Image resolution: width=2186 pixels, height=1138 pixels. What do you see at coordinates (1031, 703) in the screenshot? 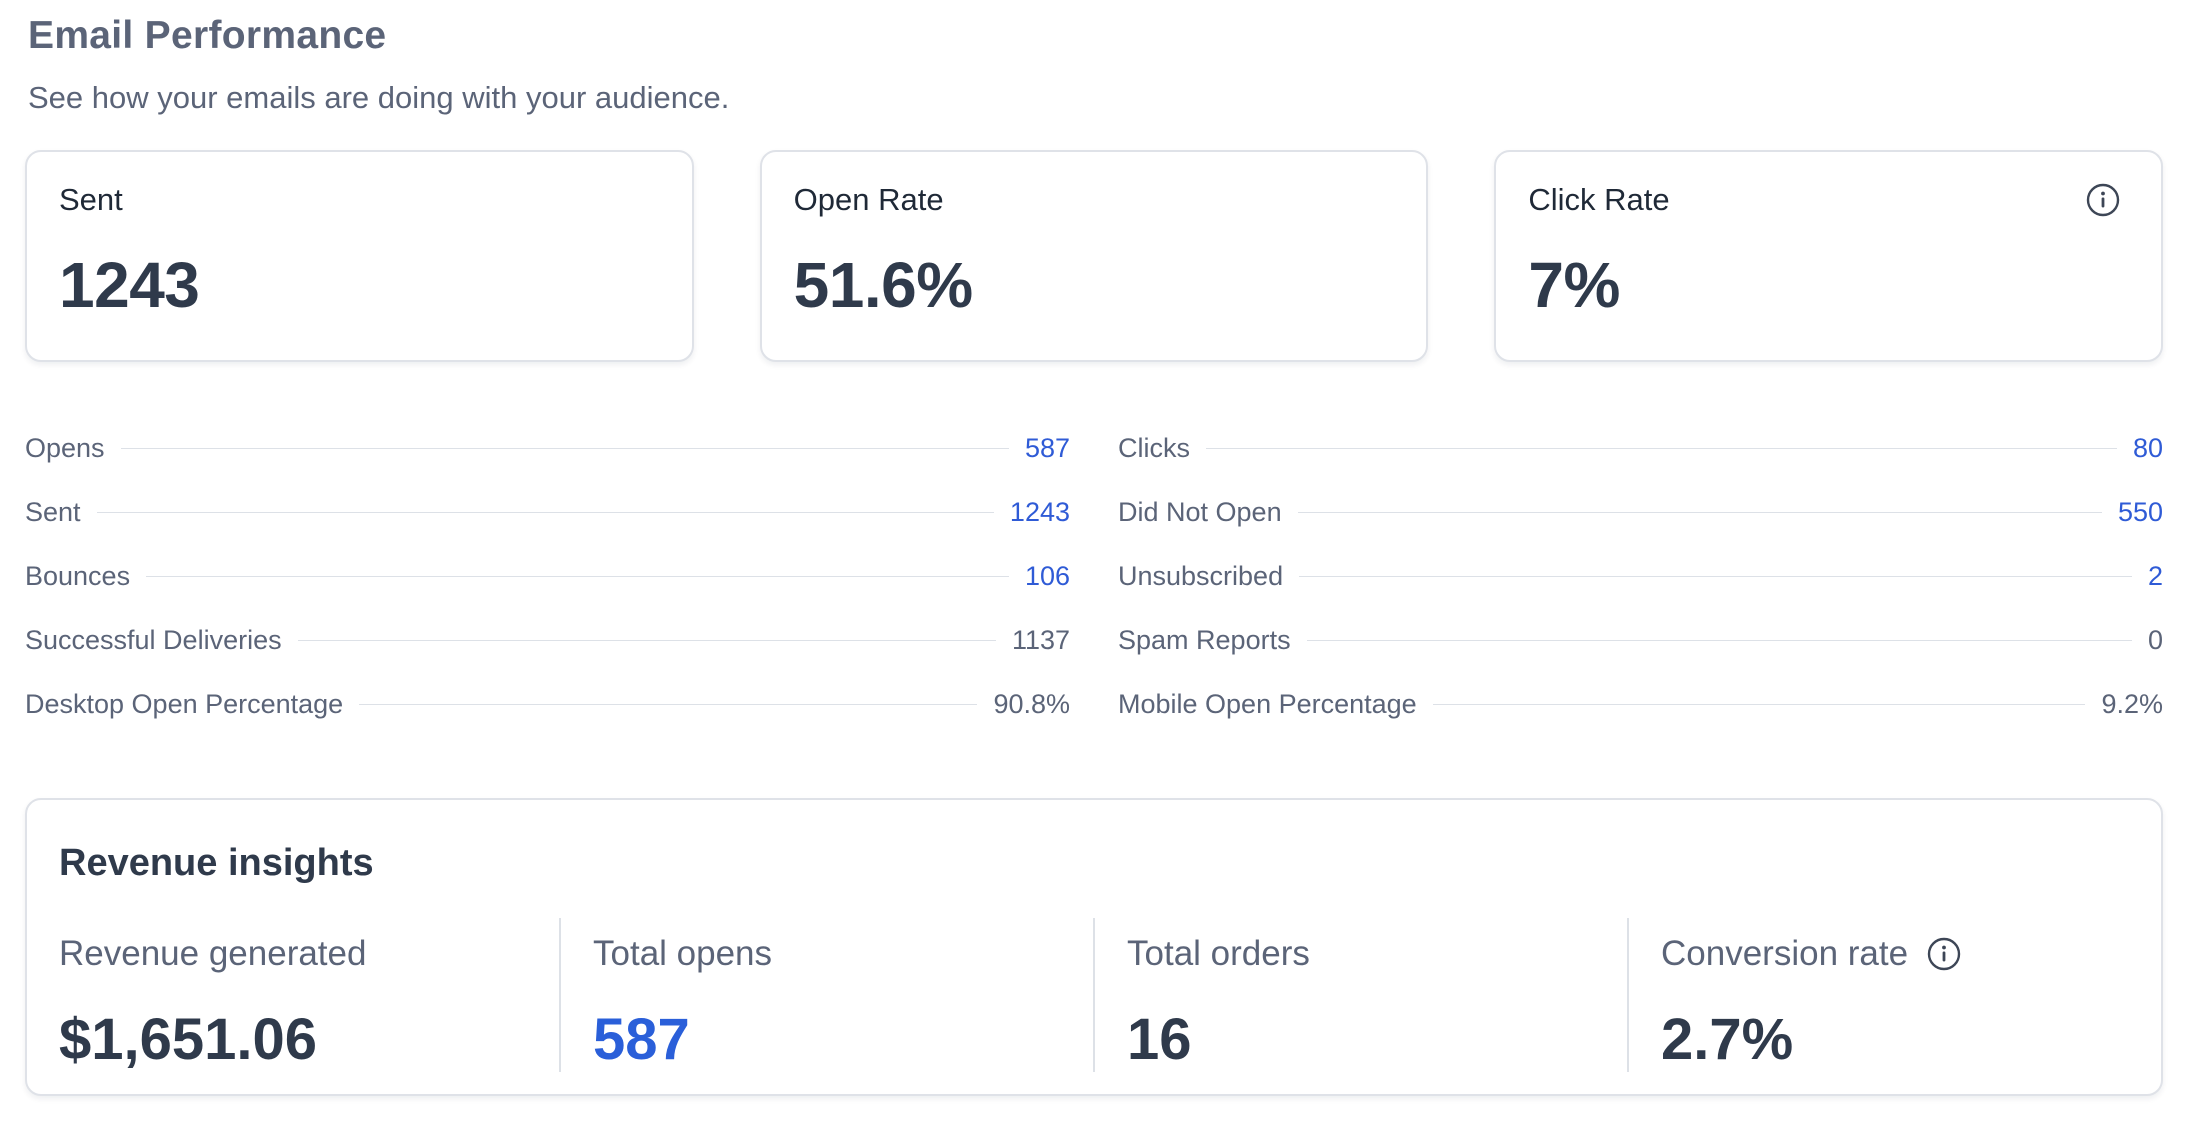
I see `stat-value: 90.8%` at bounding box center [1031, 703].